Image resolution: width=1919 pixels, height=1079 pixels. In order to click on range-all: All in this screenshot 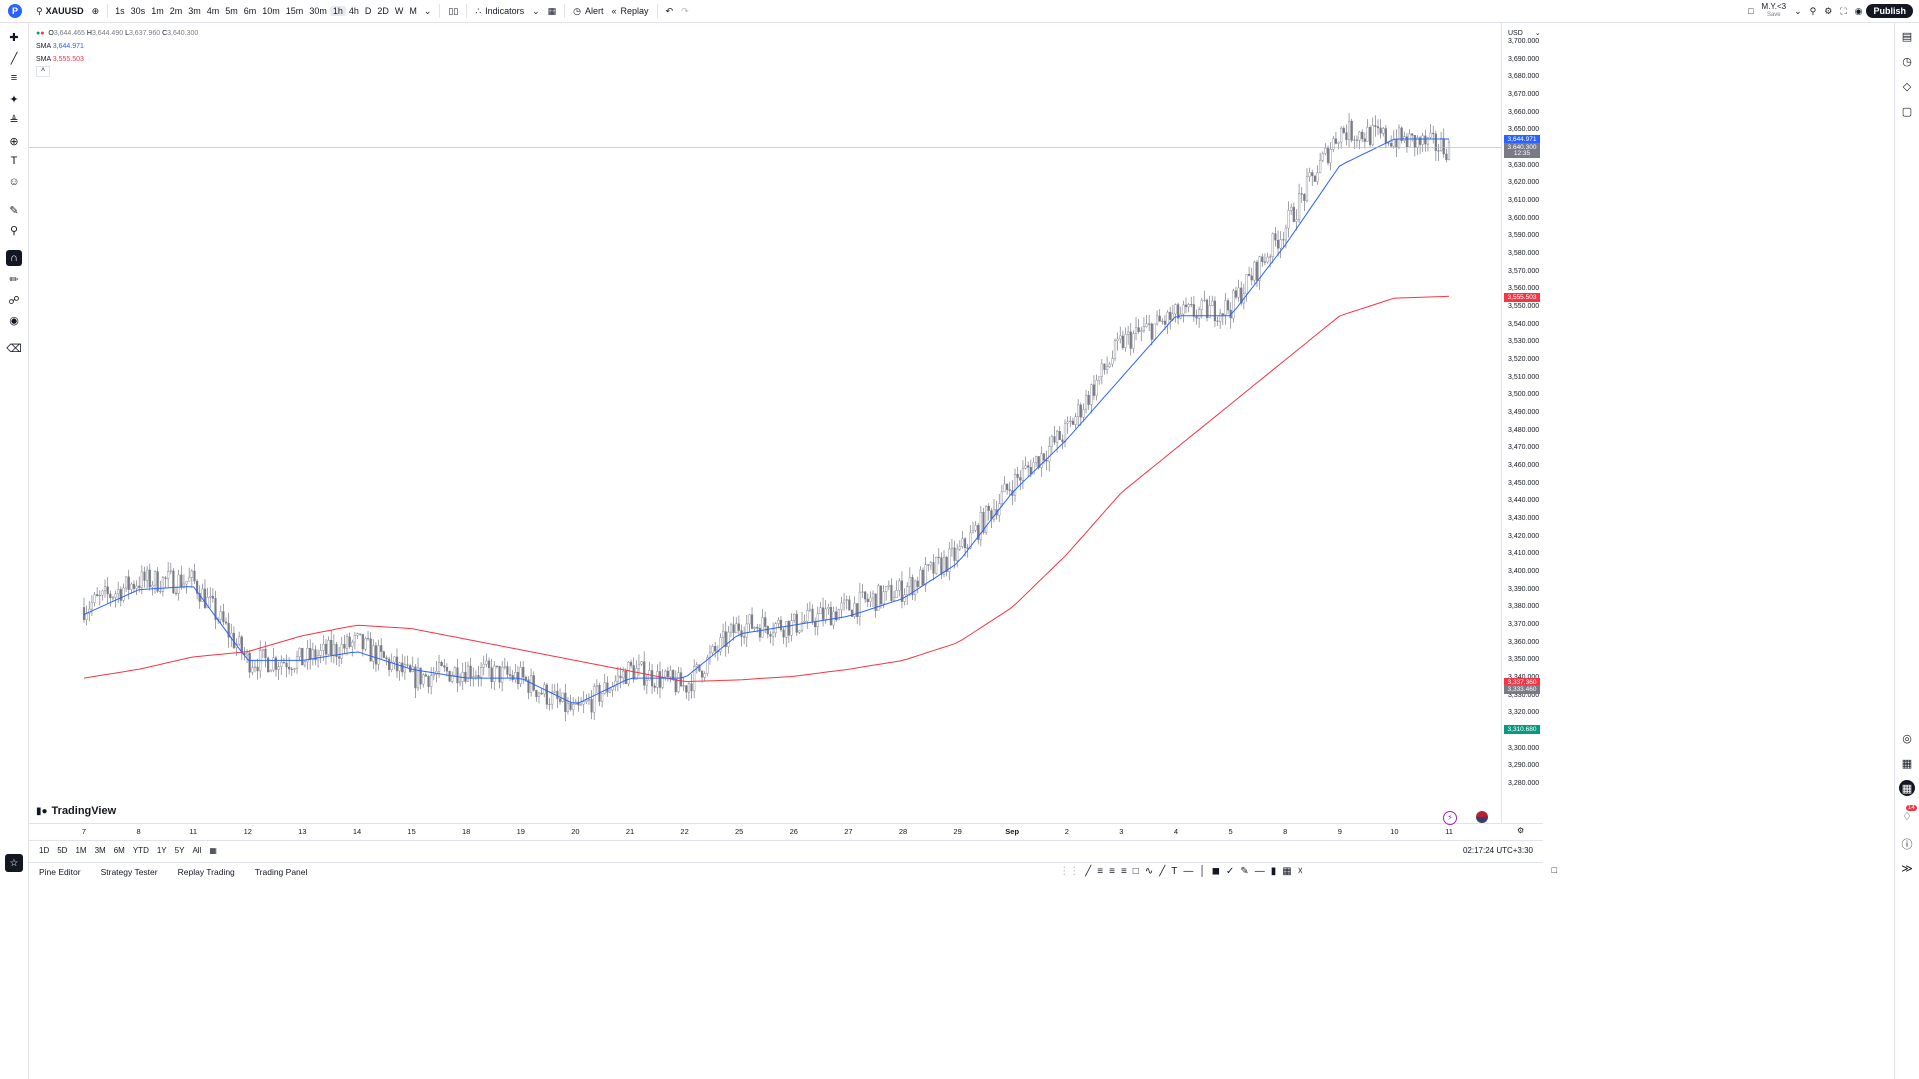, I will do `click(197, 850)`.